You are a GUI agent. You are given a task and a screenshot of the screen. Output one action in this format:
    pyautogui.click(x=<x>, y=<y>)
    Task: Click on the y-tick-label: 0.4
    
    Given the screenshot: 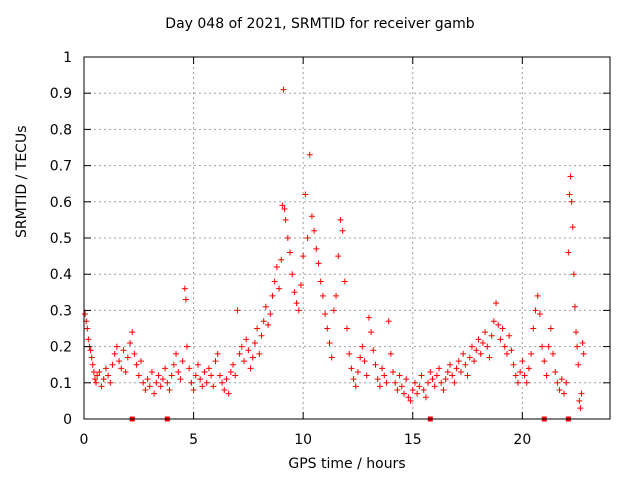 What is the action you would take?
    pyautogui.click(x=61, y=275)
    